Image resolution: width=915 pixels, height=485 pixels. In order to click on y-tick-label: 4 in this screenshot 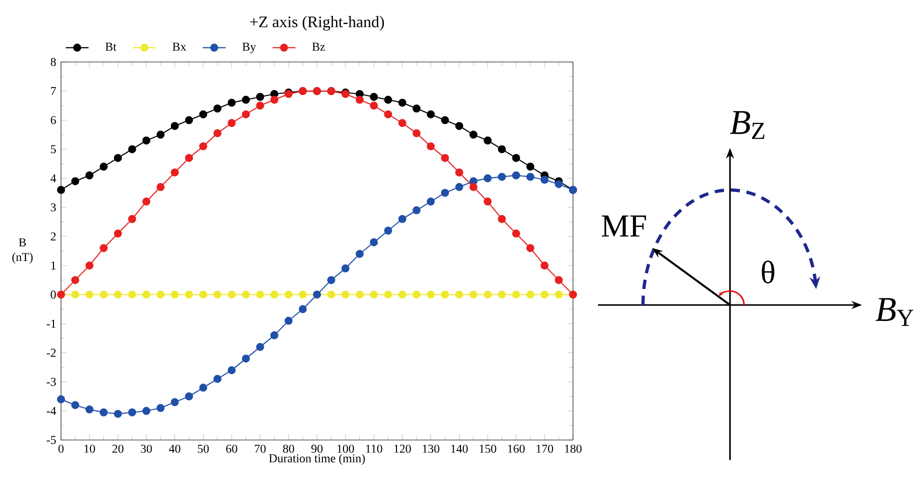, I will do `click(53, 178)`.